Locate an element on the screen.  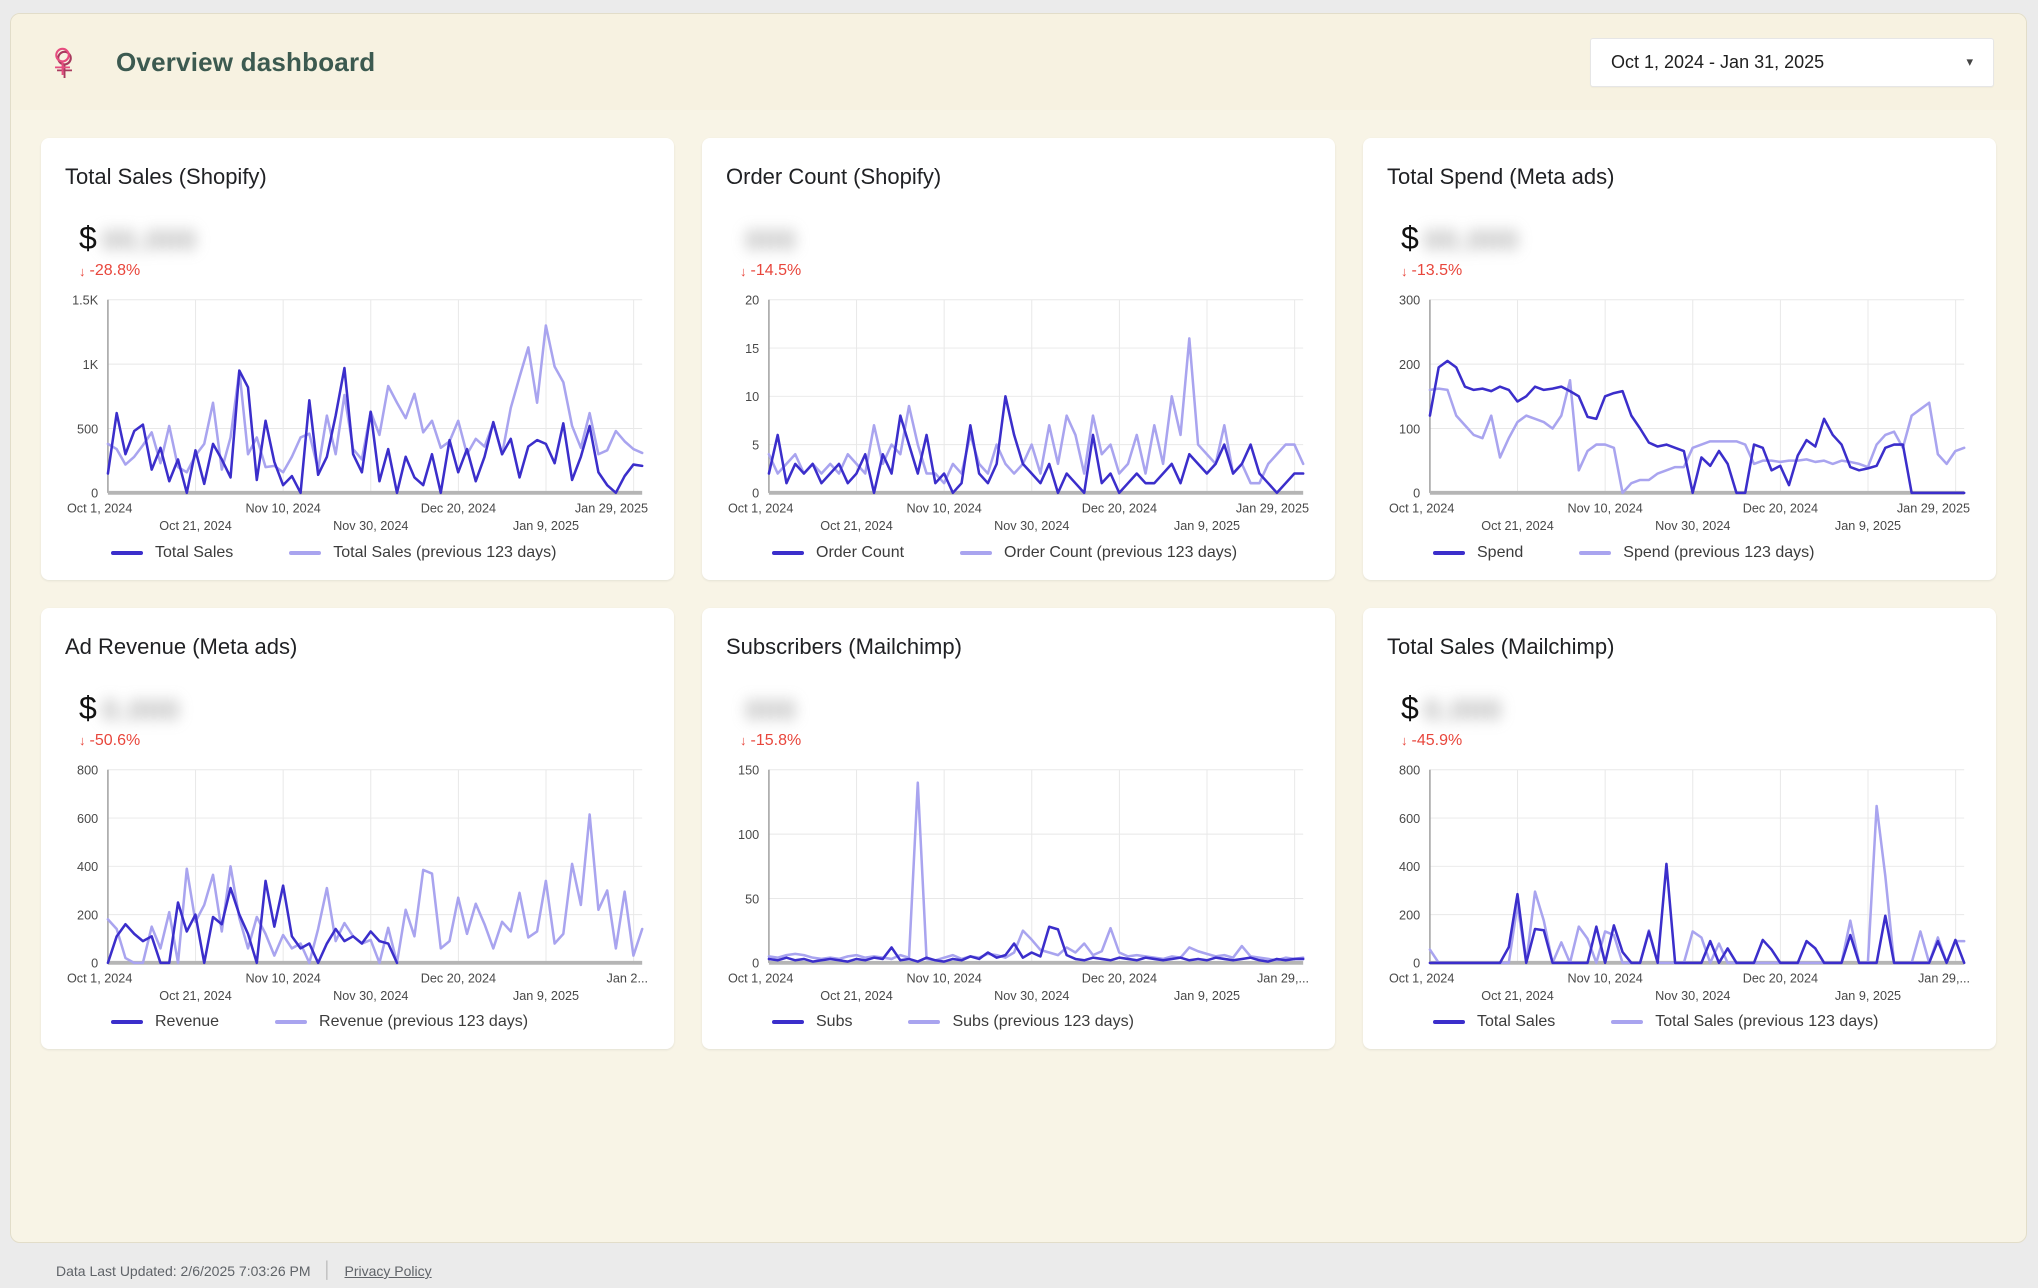
legend-label-previous: Spend (previous 123 days) is located at coordinates (1719, 552).